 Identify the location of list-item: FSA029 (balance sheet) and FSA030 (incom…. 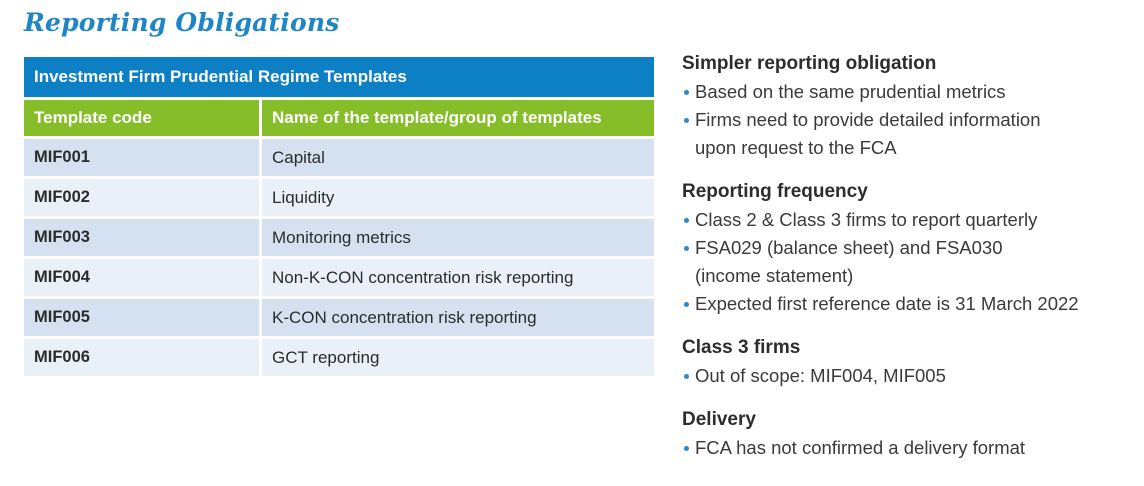
(907, 262).